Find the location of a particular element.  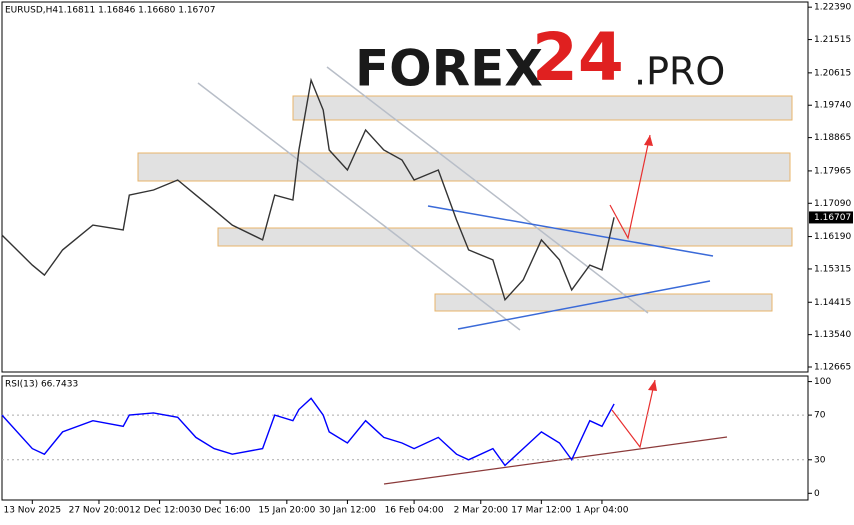

x-tick-label: 27 Nov 20:00 is located at coordinates (99, 511).